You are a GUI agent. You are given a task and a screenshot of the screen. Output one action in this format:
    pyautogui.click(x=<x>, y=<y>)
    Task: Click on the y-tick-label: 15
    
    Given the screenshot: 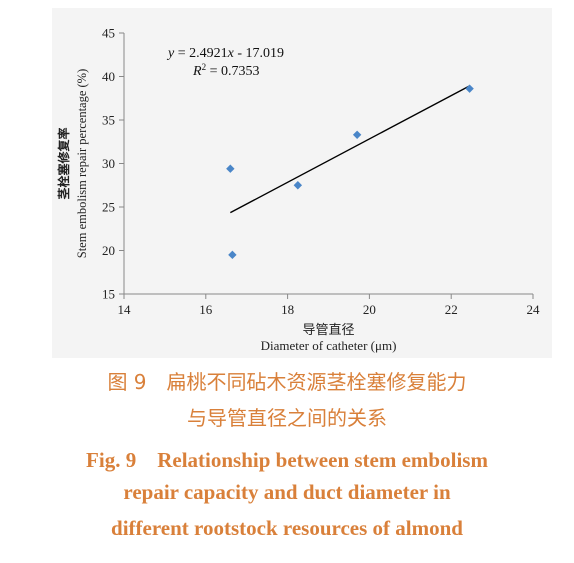 What is the action you would take?
    pyautogui.click(x=108, y=294)
    